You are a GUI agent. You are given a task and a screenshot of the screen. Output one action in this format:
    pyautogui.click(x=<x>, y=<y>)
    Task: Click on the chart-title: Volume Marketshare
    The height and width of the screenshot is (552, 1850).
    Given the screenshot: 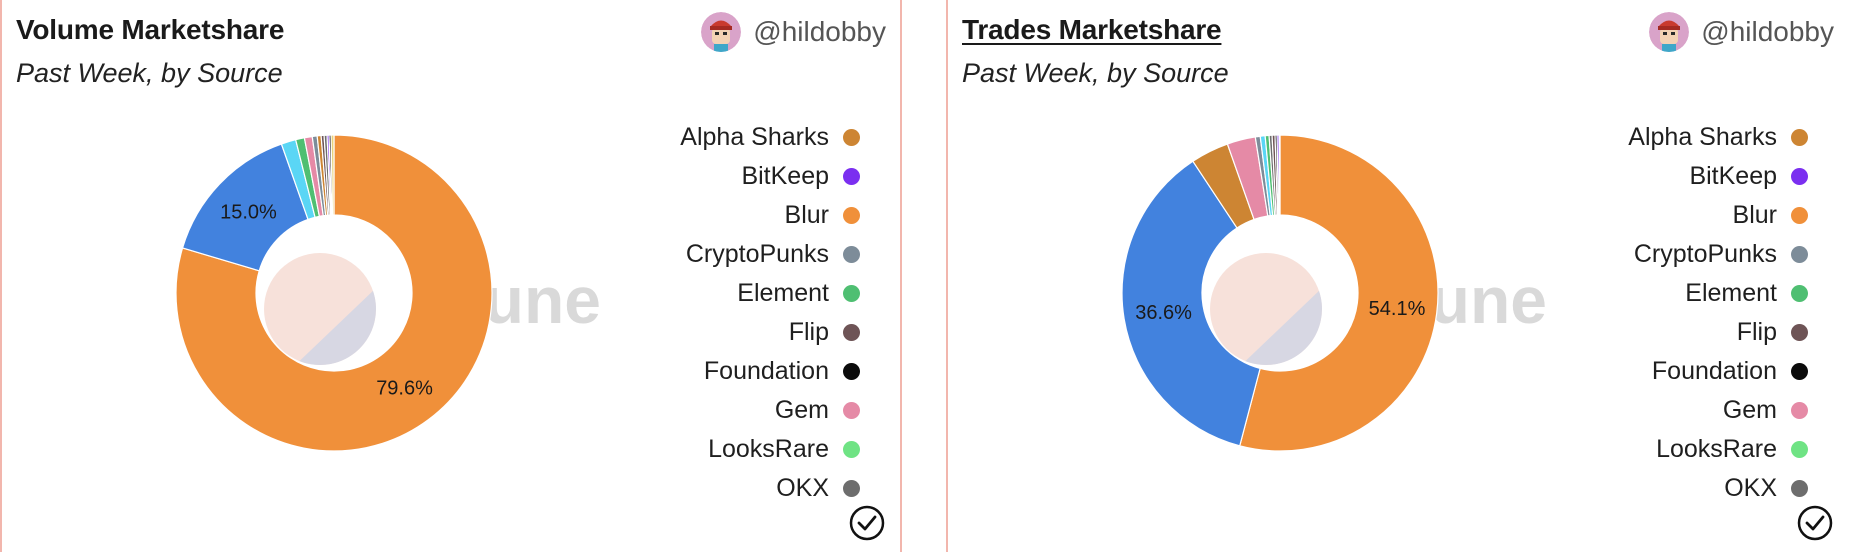 What is the action you would take?
    pyautogui.click(x=150, y=29)
    